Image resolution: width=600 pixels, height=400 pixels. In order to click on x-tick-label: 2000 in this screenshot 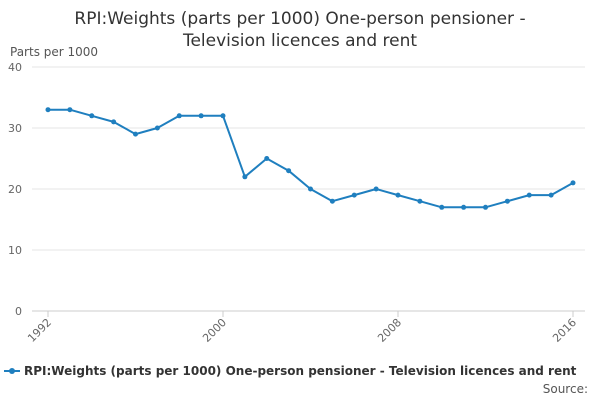, I will do `click(214, 330)`.